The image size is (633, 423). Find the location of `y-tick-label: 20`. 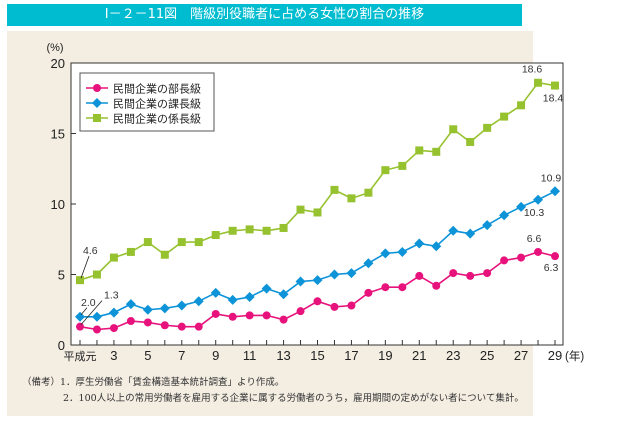

y-tick-label: 20 is located at coordinates (58, 63).